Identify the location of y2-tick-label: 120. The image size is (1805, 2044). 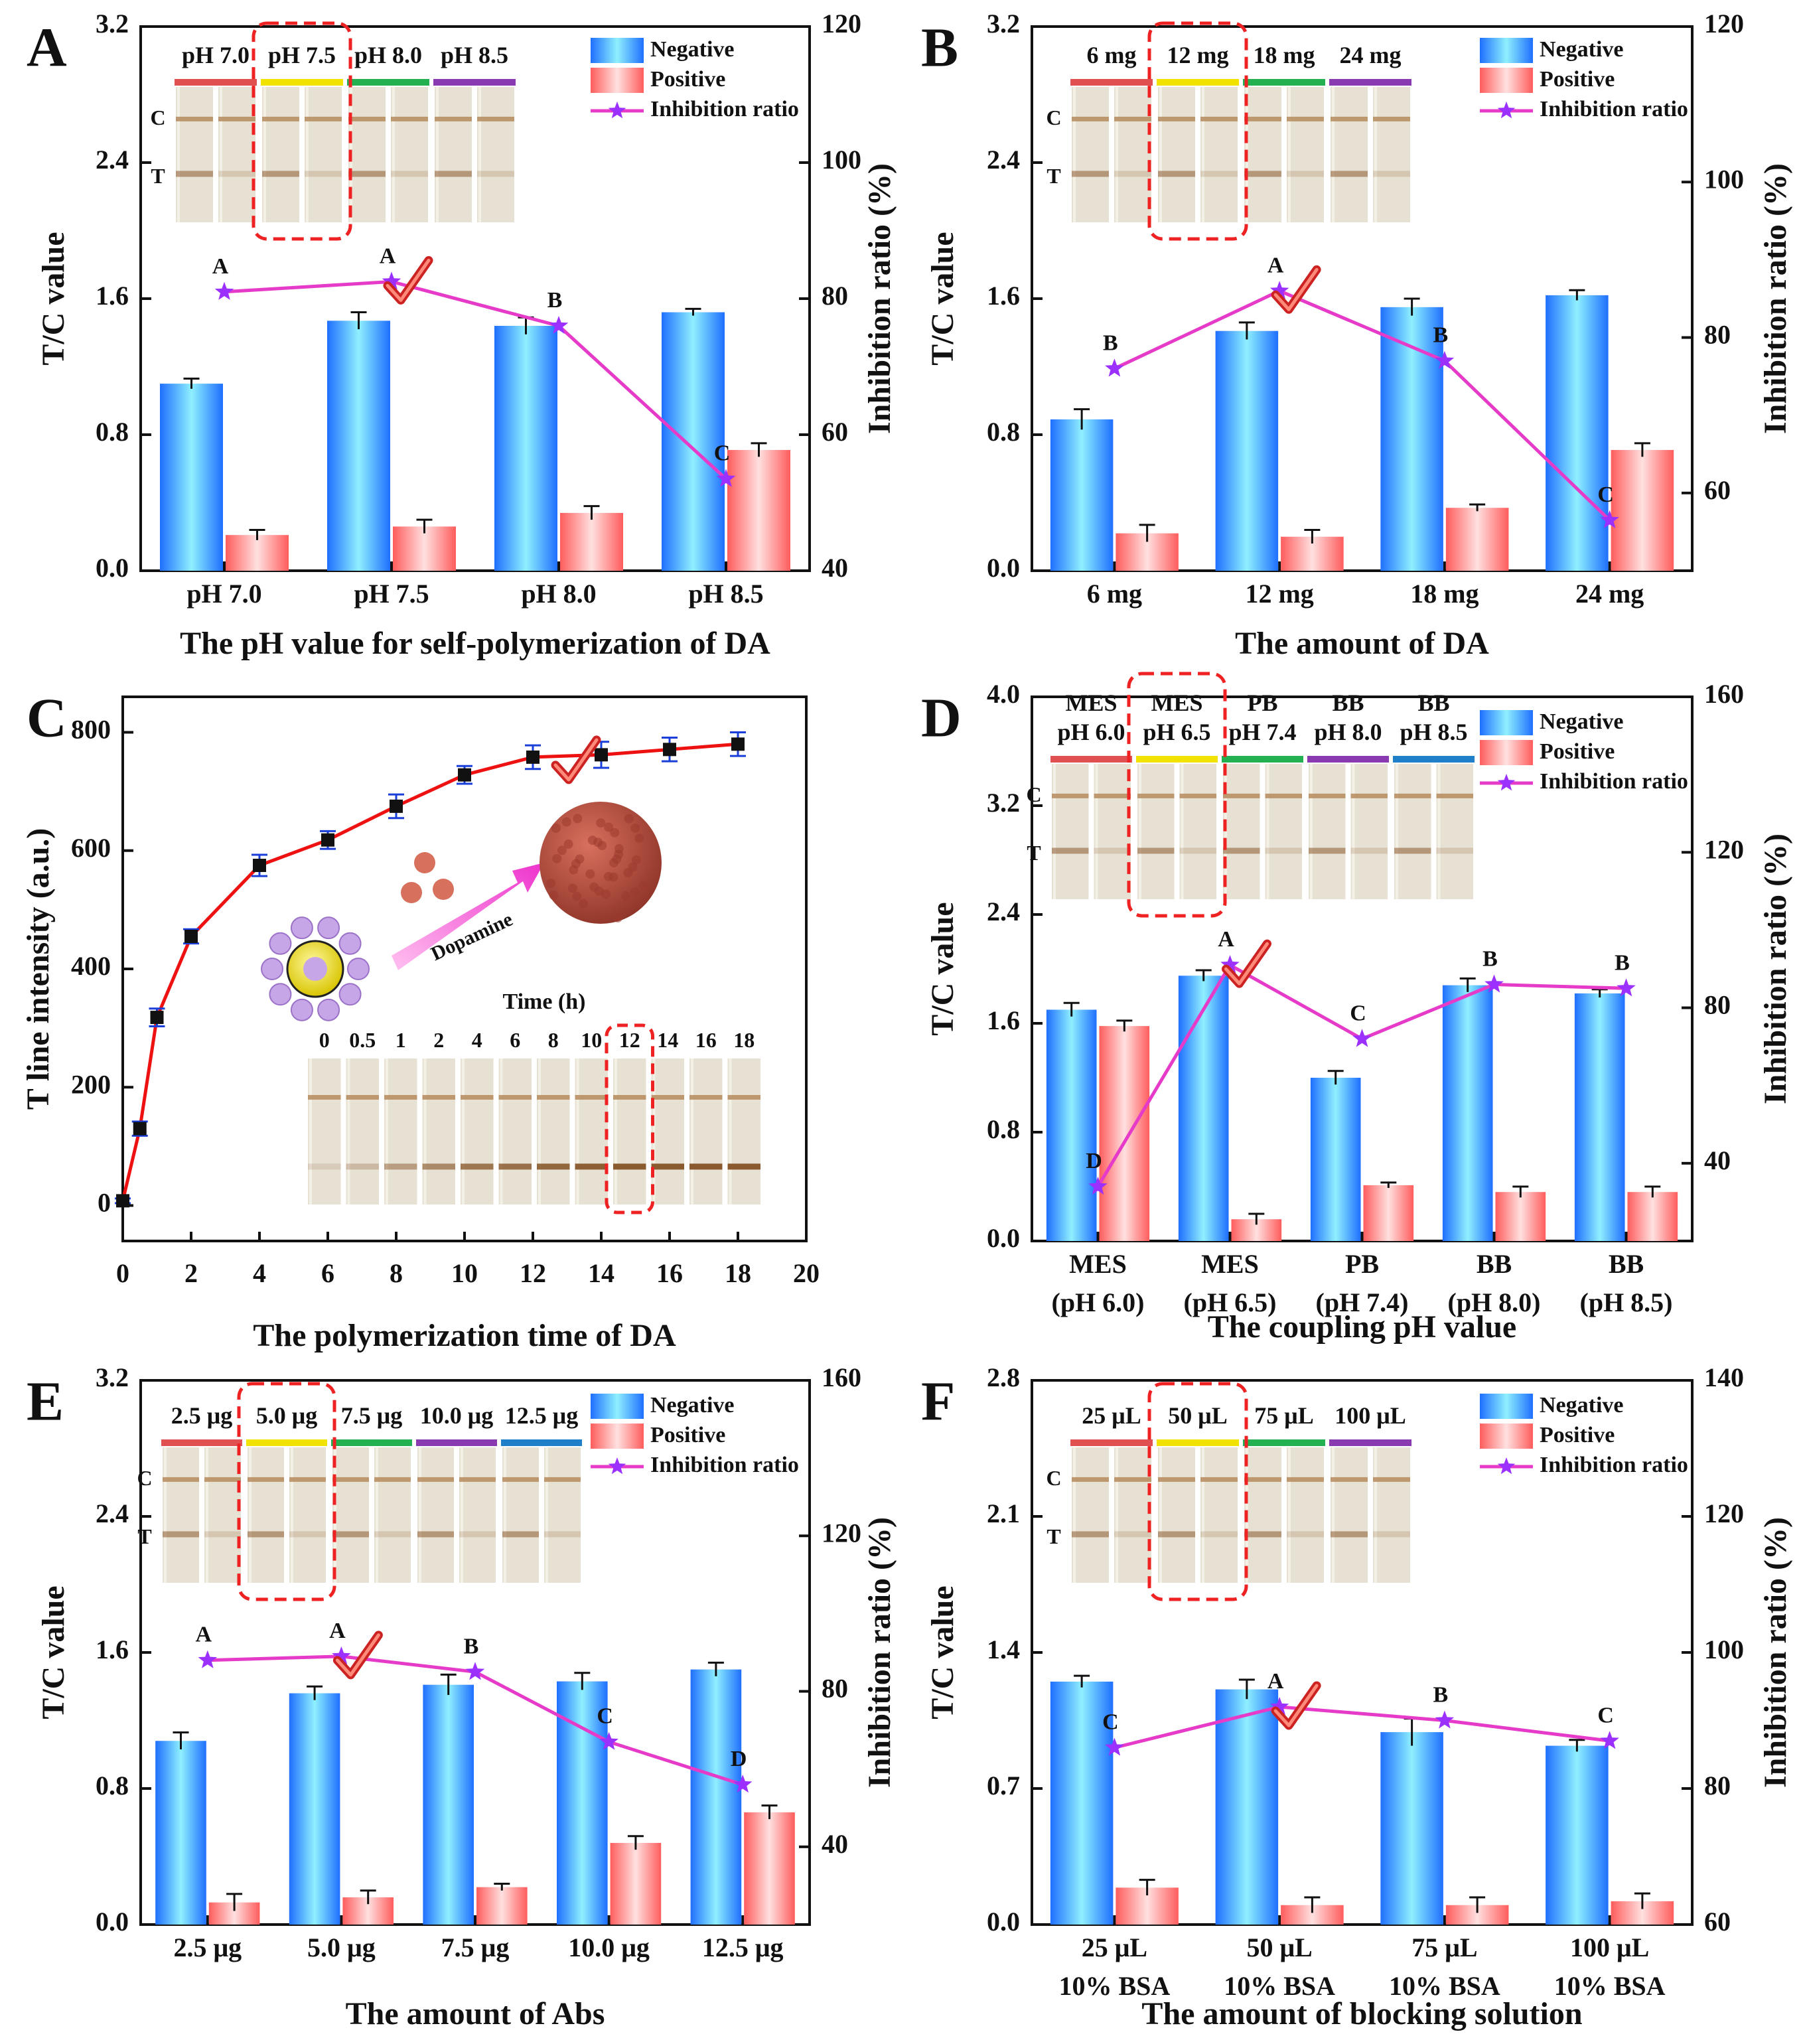
(1724, 849).